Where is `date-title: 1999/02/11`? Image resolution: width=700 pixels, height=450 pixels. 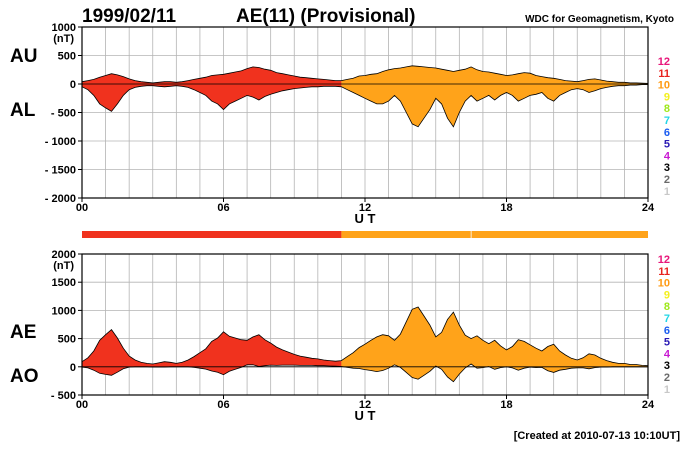 date-title: 1999/02/11 is located at coordinates (129, 16).